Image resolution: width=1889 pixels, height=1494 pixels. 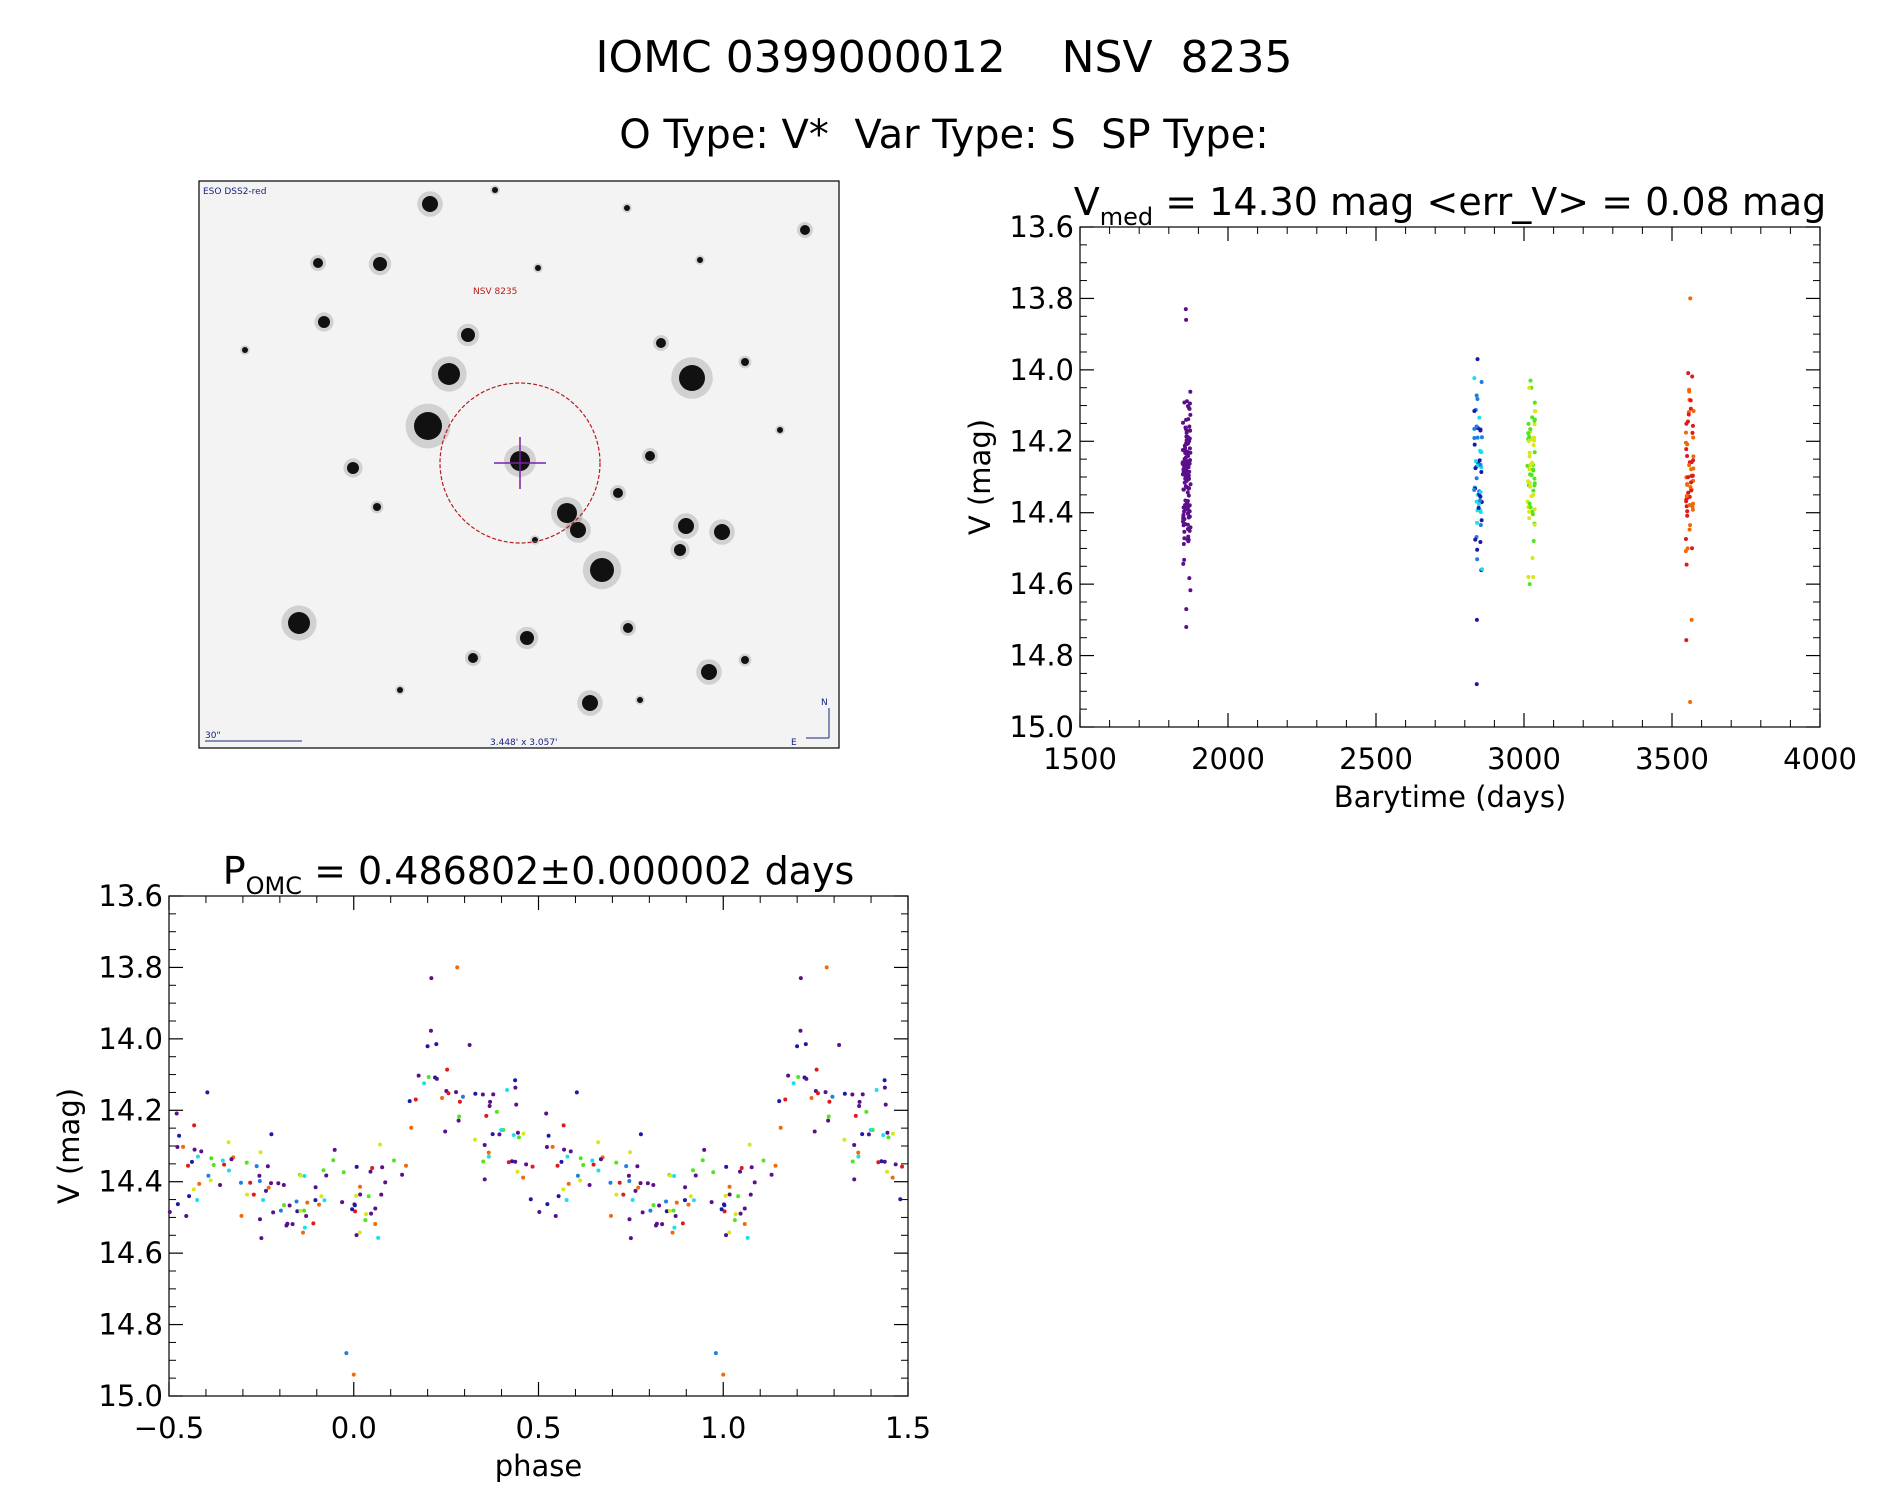 What do you see at coordinates (1041, 370) in the screenshot?
I see `y-tick-label: 14.0` at bounding box center [1041, 370].